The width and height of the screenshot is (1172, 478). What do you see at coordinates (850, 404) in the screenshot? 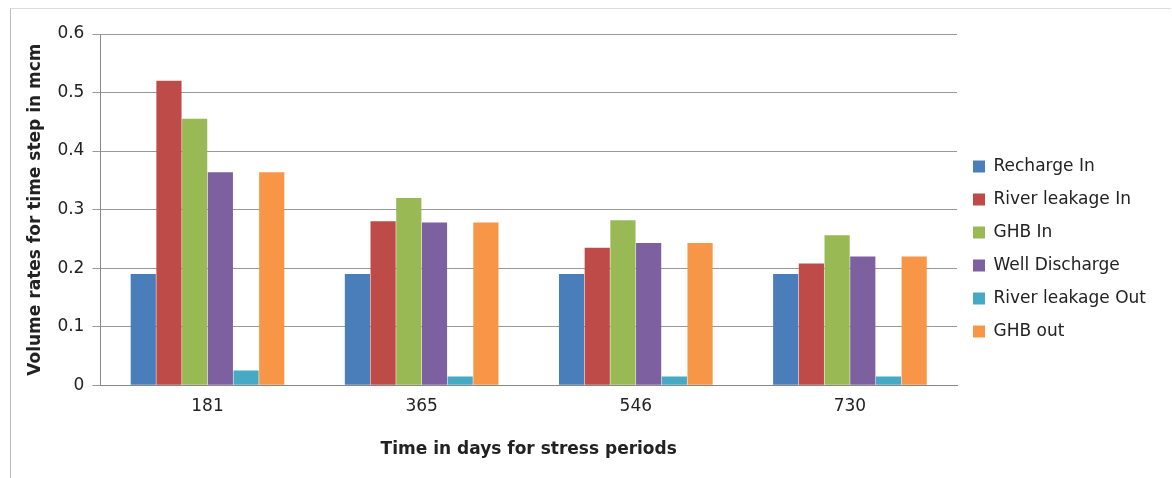
I see `x-tick-label: 730` at bounding box center [850, 404].